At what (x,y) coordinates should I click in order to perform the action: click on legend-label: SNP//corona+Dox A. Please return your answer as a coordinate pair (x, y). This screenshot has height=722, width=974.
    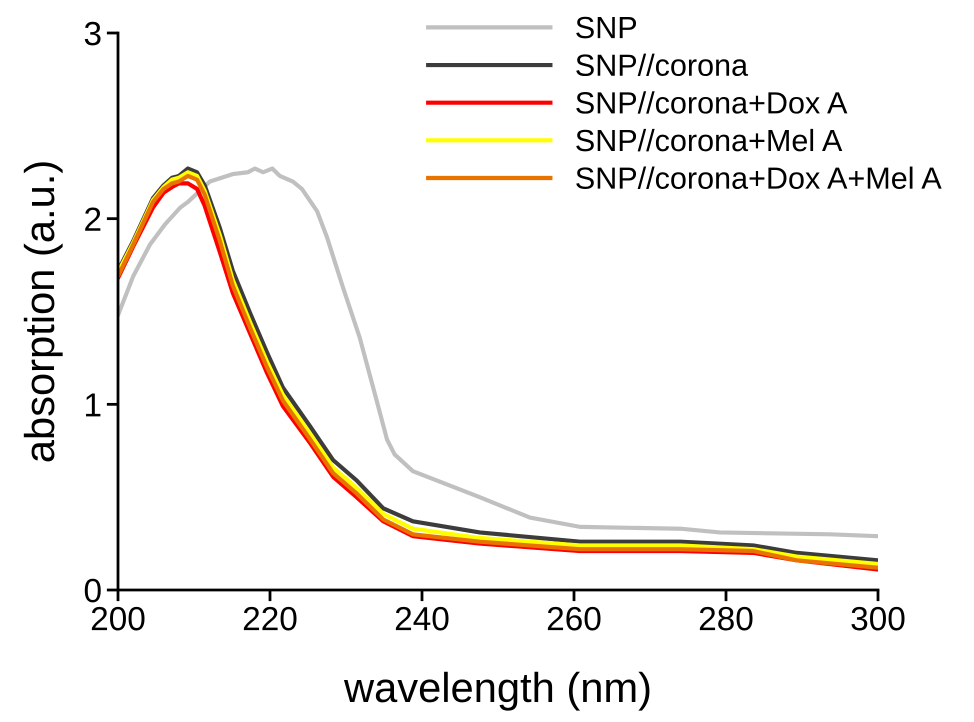
    Looking at the image, I should click on (712, 102).